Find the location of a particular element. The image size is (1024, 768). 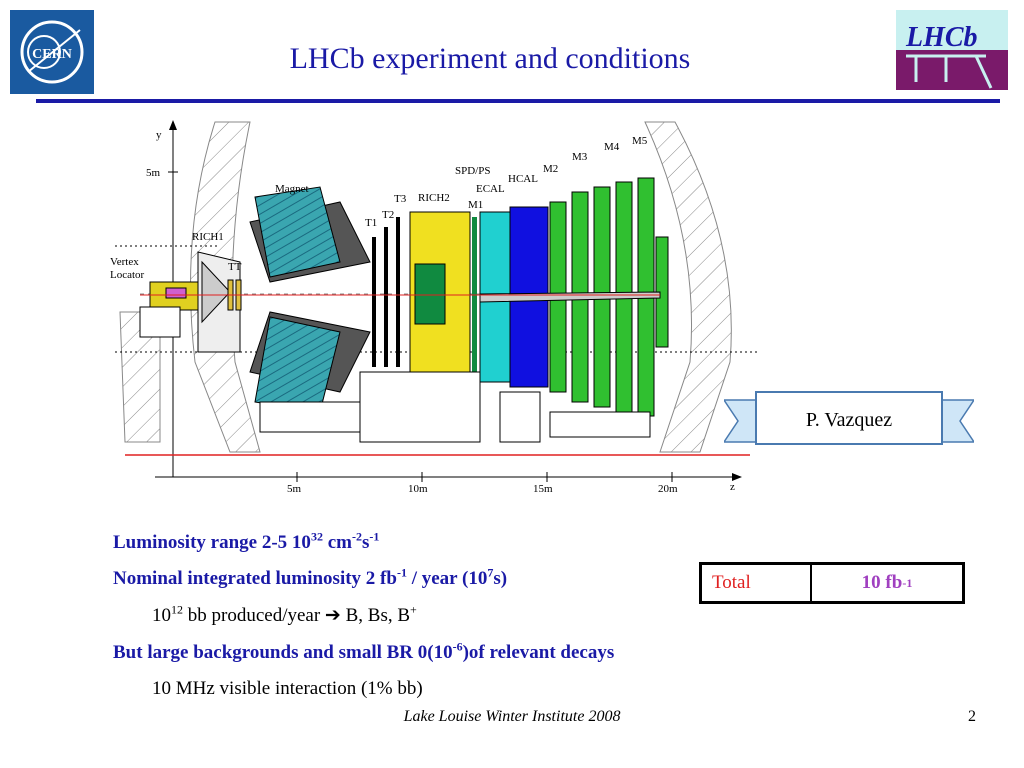

label-vertex: Vertex is located at coordinates (124, 262).